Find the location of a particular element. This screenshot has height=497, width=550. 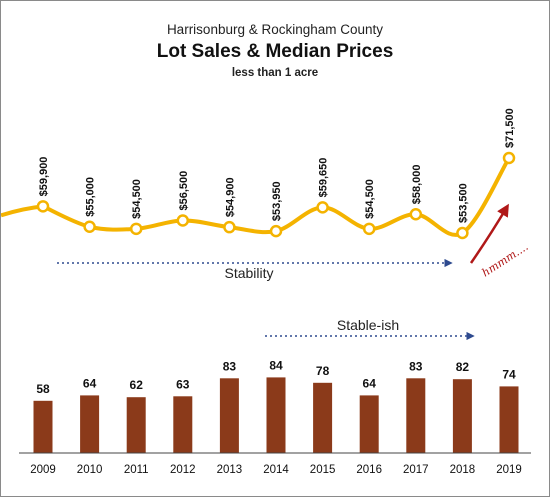

price-label-2018: $53,500 is located at coordinates (463, 203).